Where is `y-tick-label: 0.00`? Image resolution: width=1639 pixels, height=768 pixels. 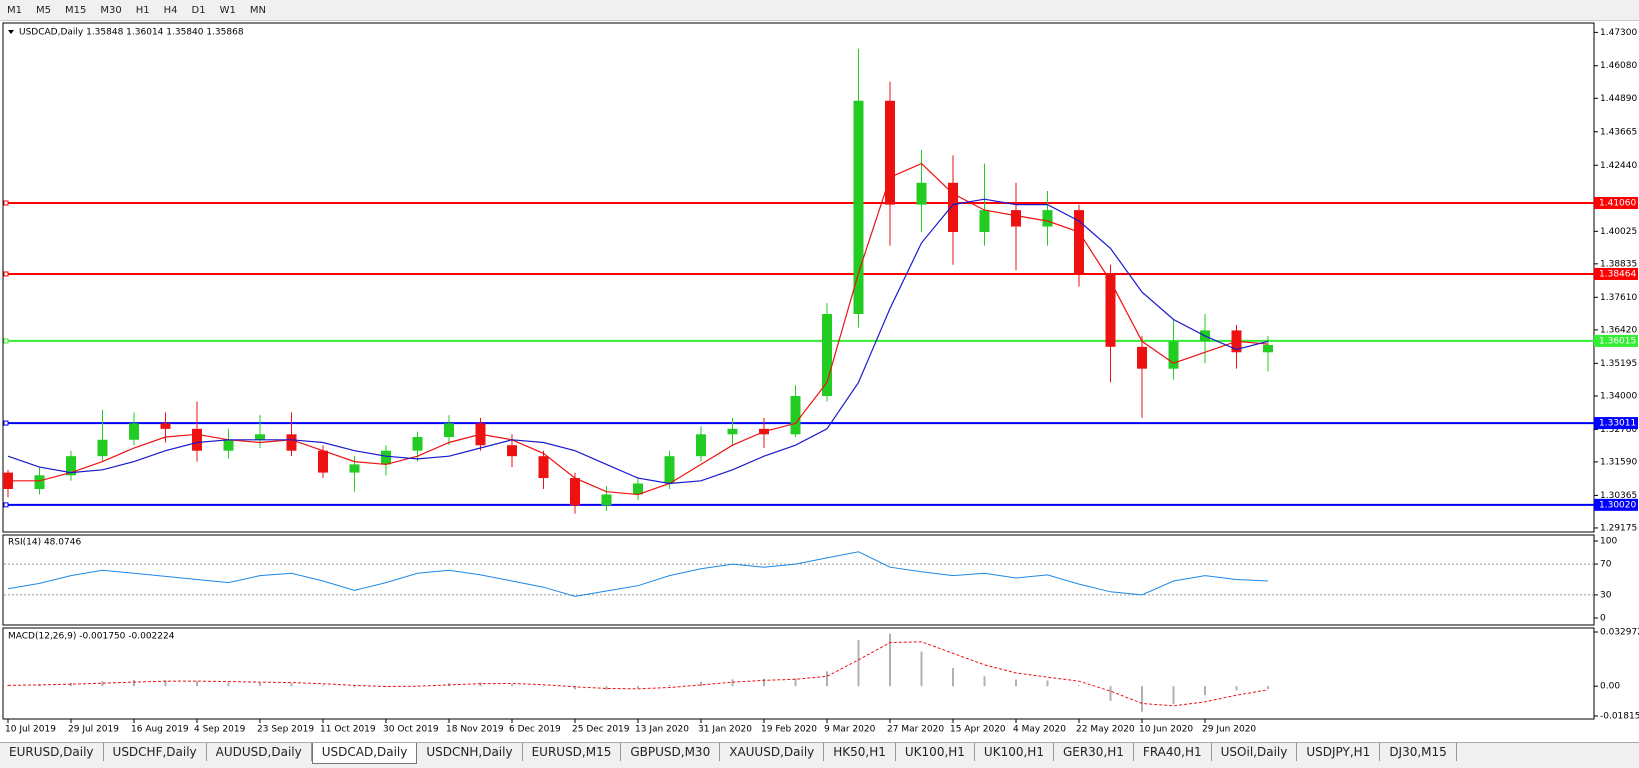 y-tick-label: 0.00 is located at coordinates (1610, 687).